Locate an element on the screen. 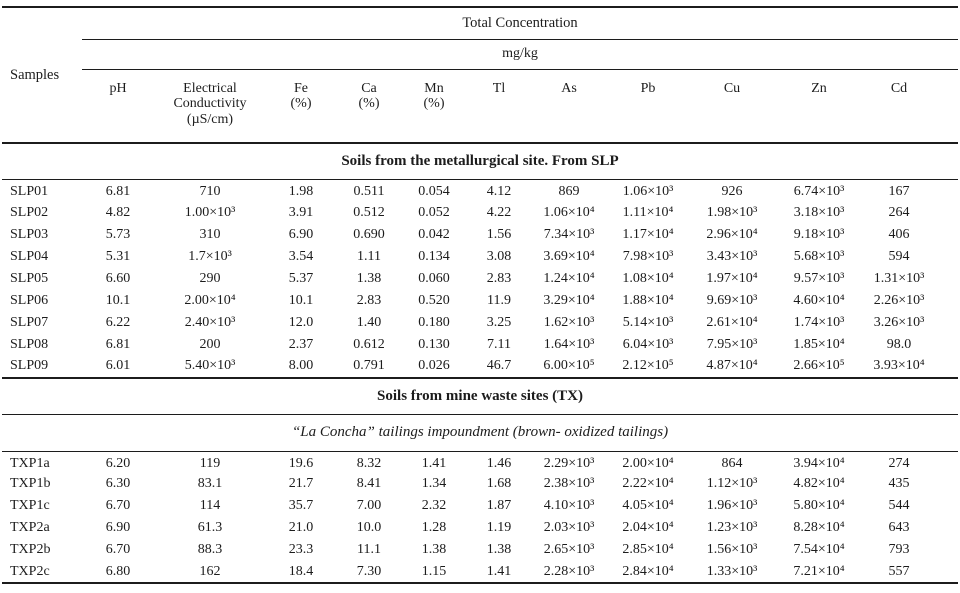 This screenshot has width=960, height=593. cell-ca: 1.38 is located at coordinates (369, 278).